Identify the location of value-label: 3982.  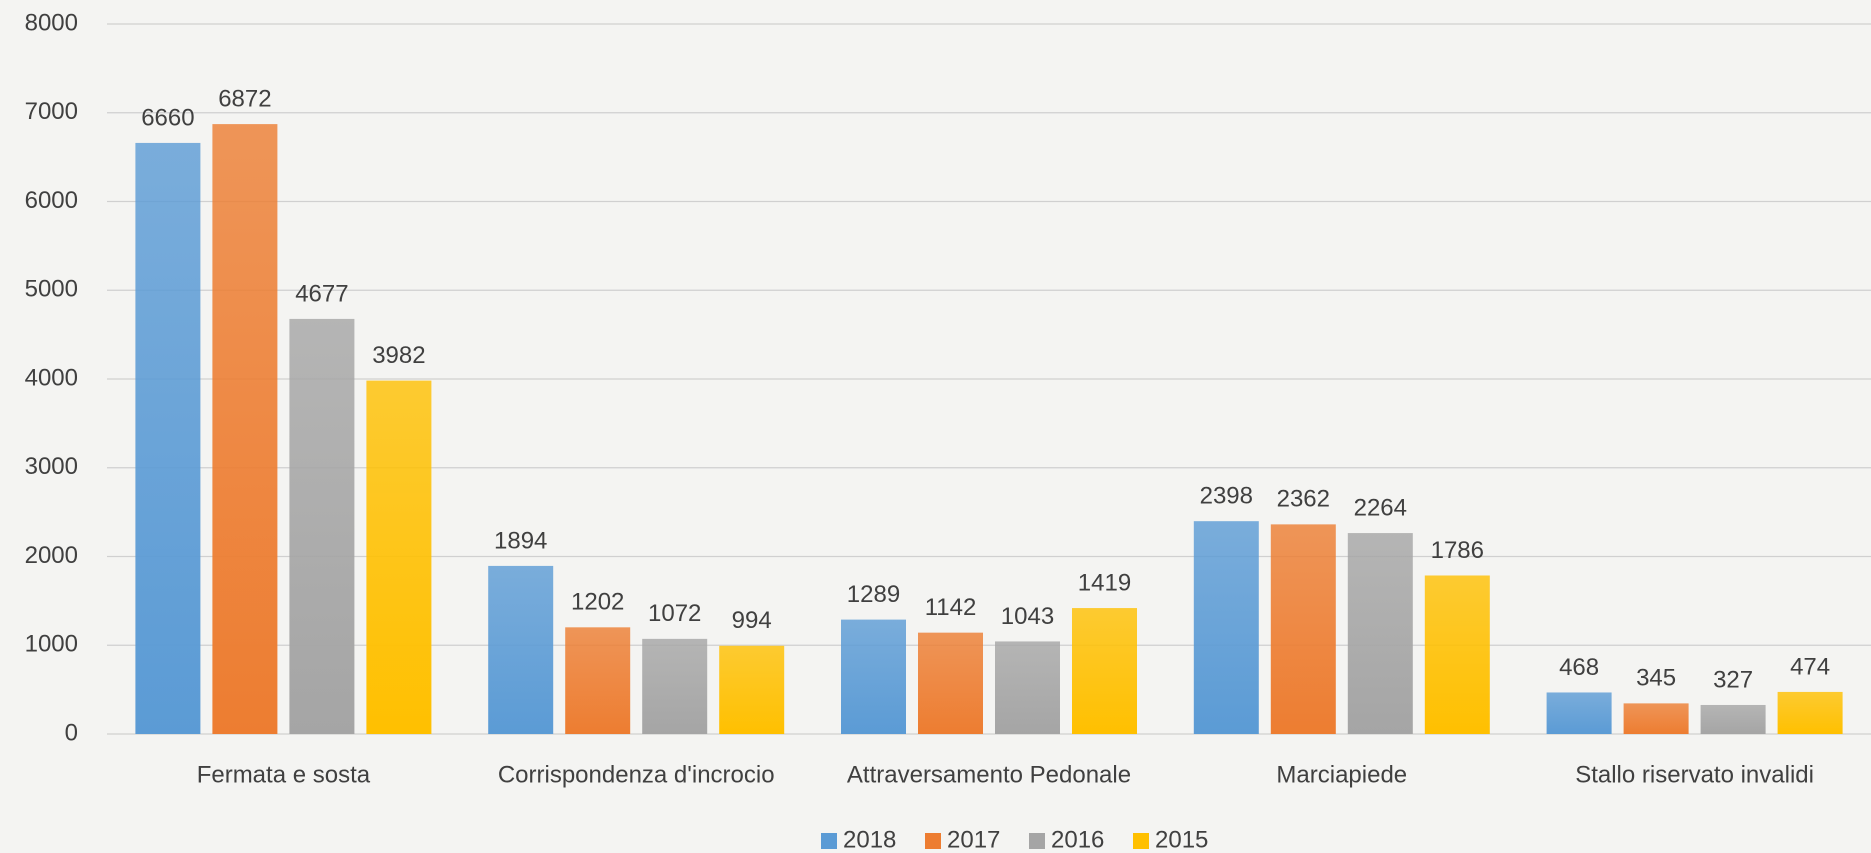
(398, 355).